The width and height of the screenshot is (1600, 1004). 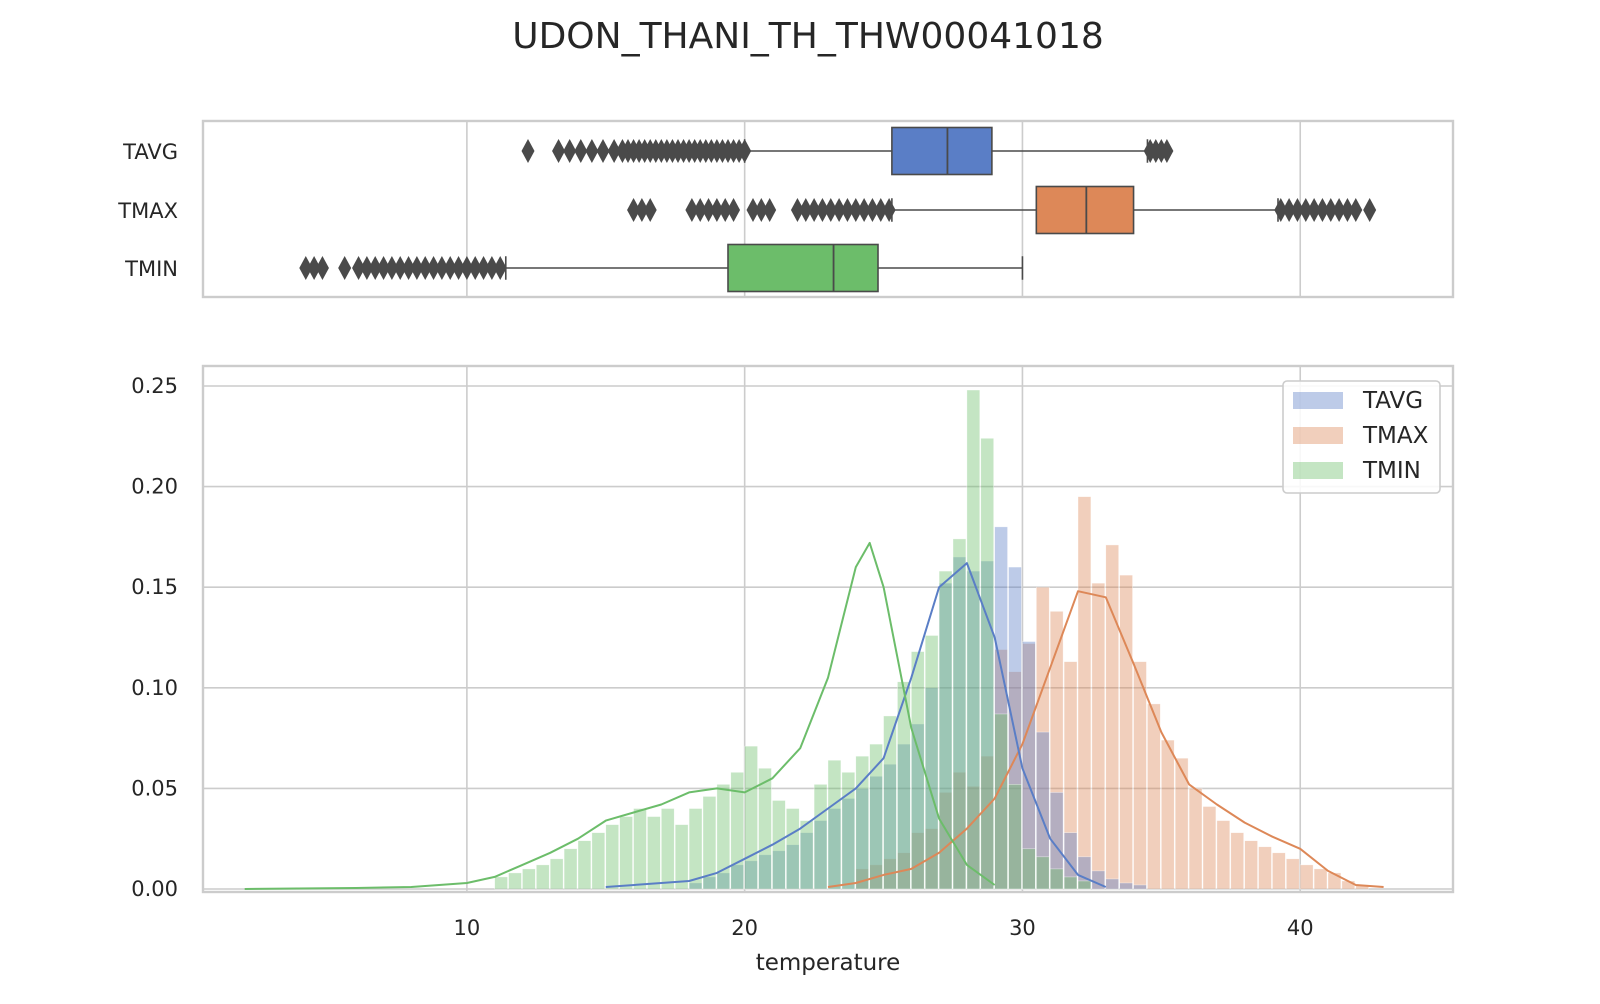 I want to click on y-tick-label: 0.00, so click(x=154, y=889).